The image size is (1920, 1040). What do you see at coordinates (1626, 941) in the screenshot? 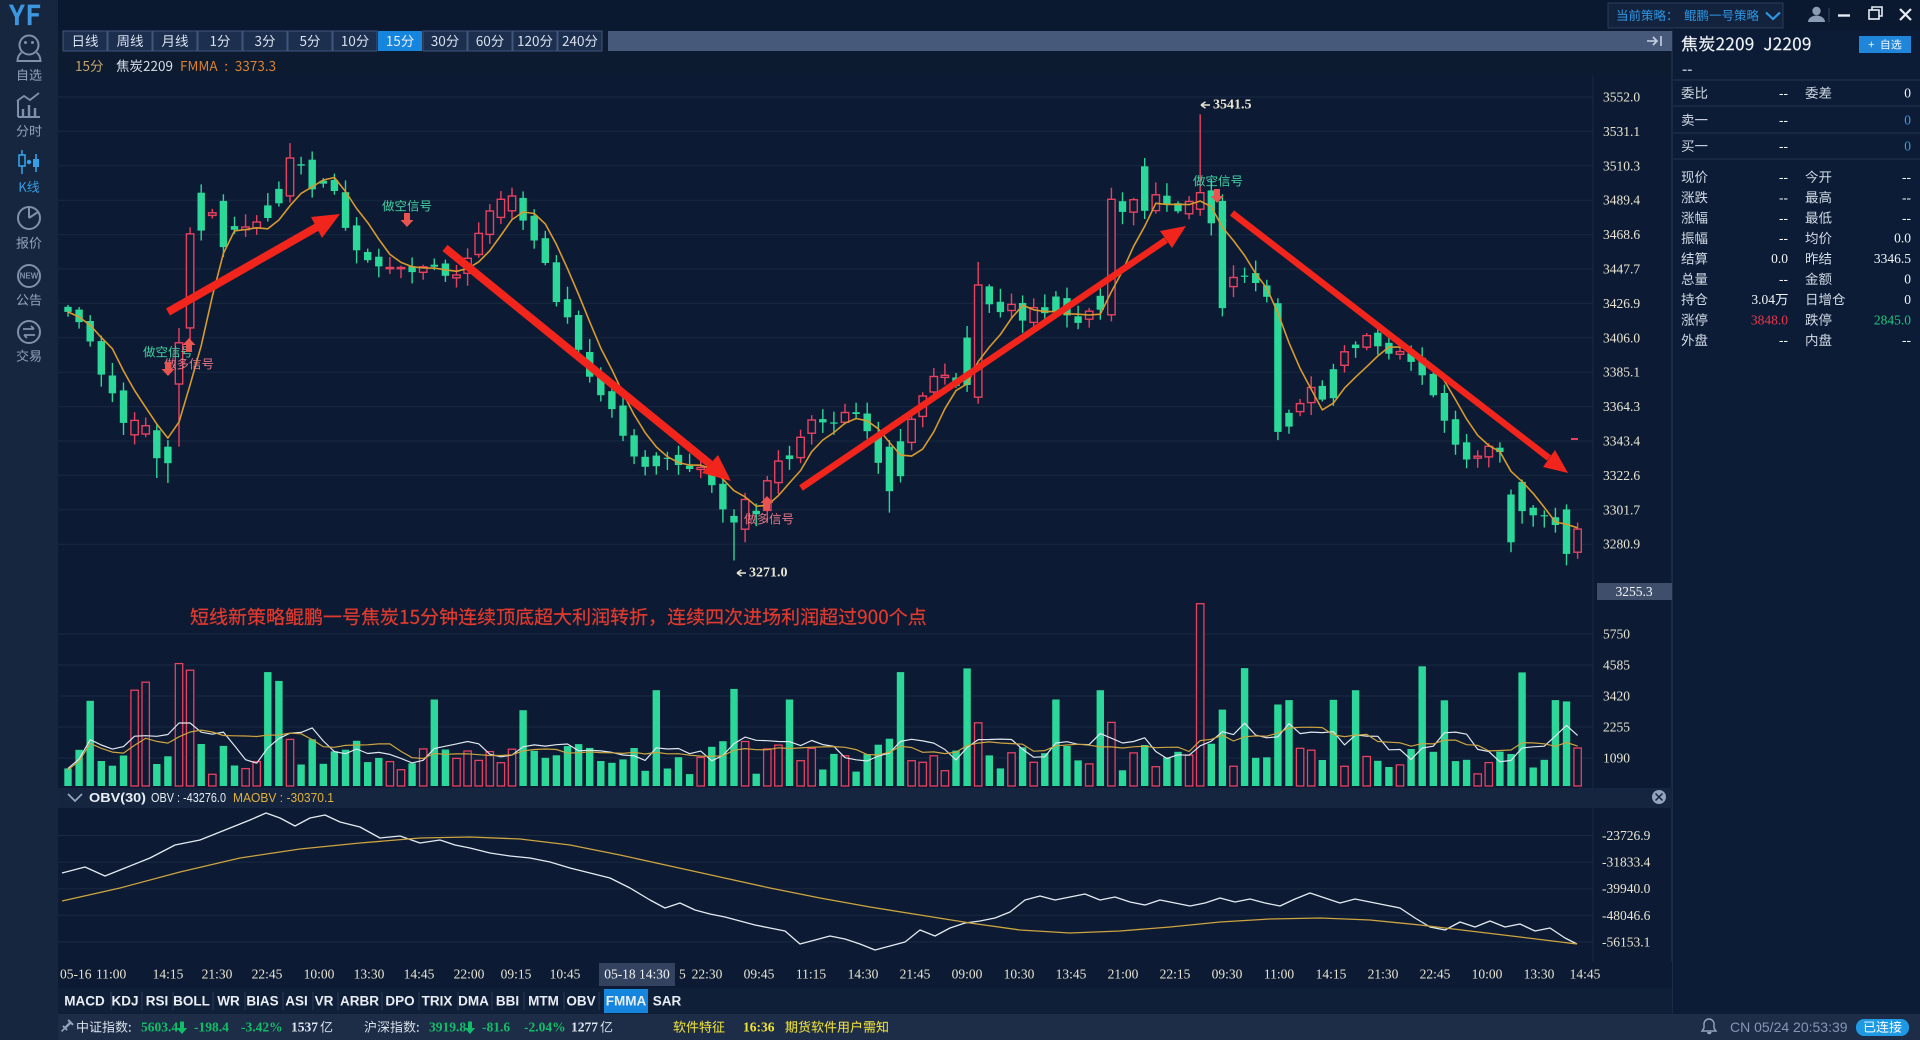
I see `svg-text: -56153.1` at bounding box center [1626, 941].